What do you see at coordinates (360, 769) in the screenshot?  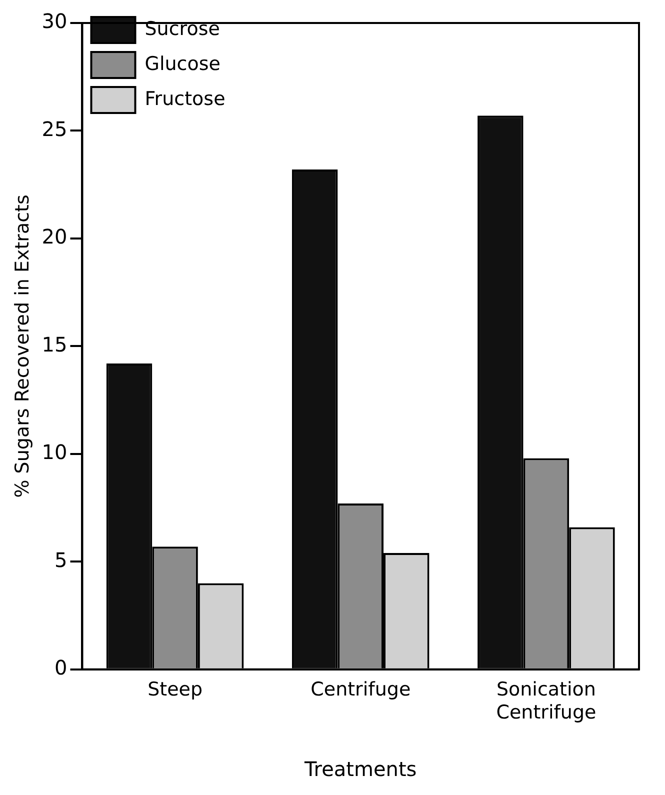 I see `x-axis-title: Treatments` at bounding box center [360, 769].